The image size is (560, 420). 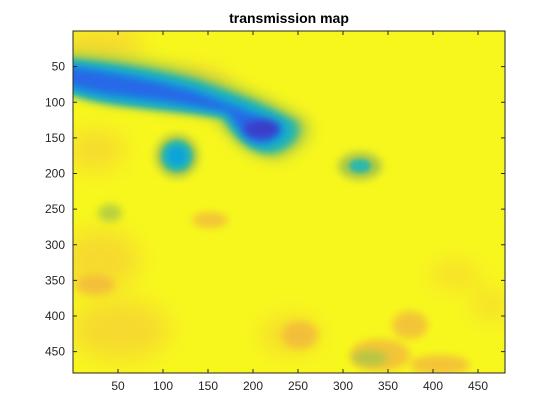 What do you see at coordinates (300, 335) in the screenshot?
I see `patch-bottom-c` at bounding box center [300, 335].